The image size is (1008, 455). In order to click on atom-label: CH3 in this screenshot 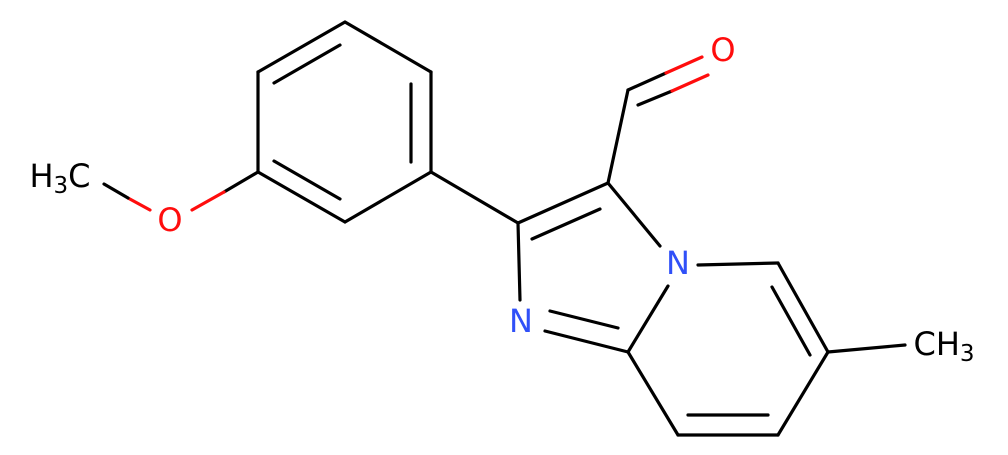, I will do `click(943, 346)`.